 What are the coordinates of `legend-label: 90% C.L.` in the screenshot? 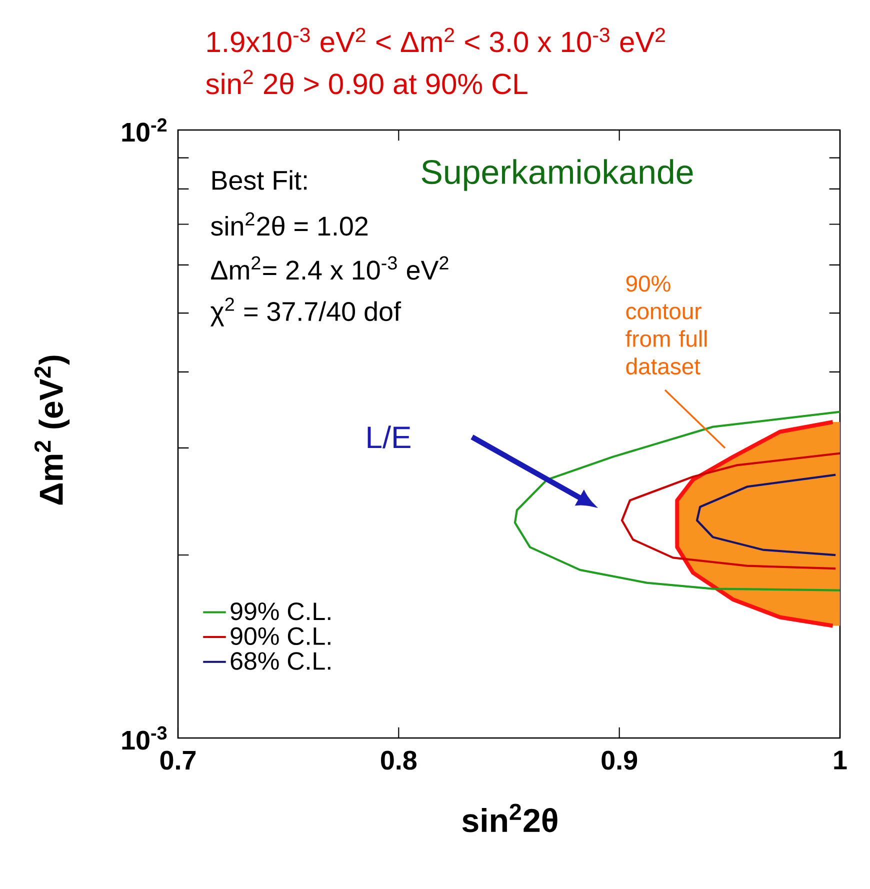 It's located at (280, 636).